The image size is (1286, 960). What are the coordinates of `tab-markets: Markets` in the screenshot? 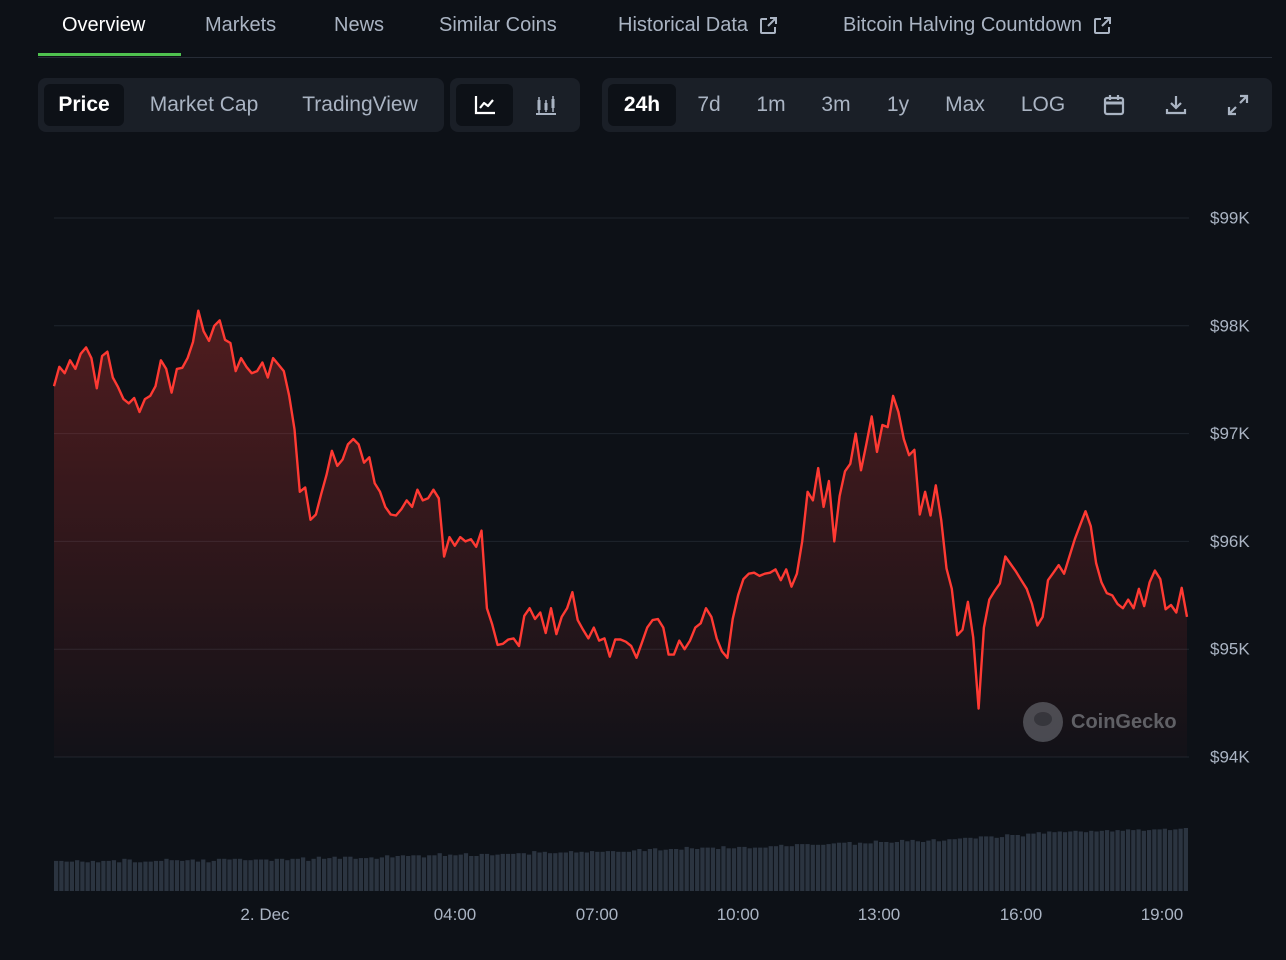 It's located at (240, 25).